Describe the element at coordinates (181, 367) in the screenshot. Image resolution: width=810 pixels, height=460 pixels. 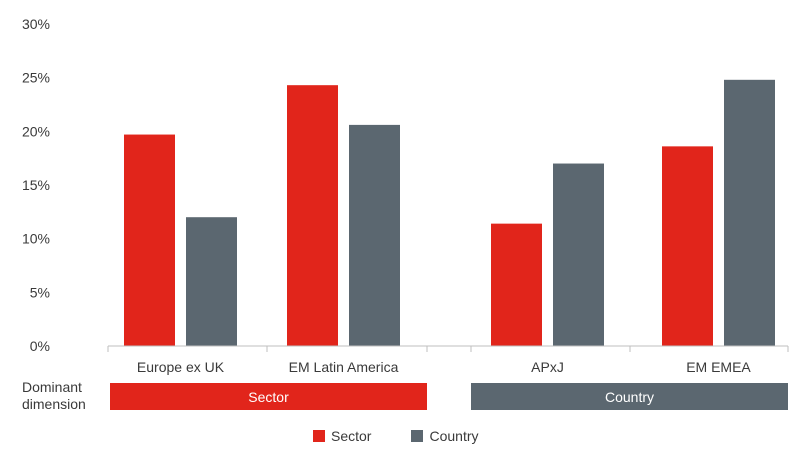
I see `x-category-label: Europe ex UK` at that location.